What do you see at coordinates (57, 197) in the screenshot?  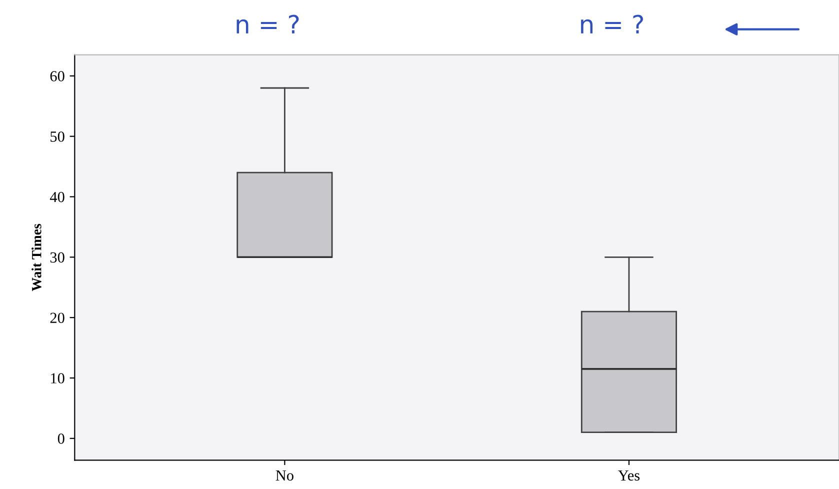 I see `y-tick-label: 40` at bounding box center [57, 197].